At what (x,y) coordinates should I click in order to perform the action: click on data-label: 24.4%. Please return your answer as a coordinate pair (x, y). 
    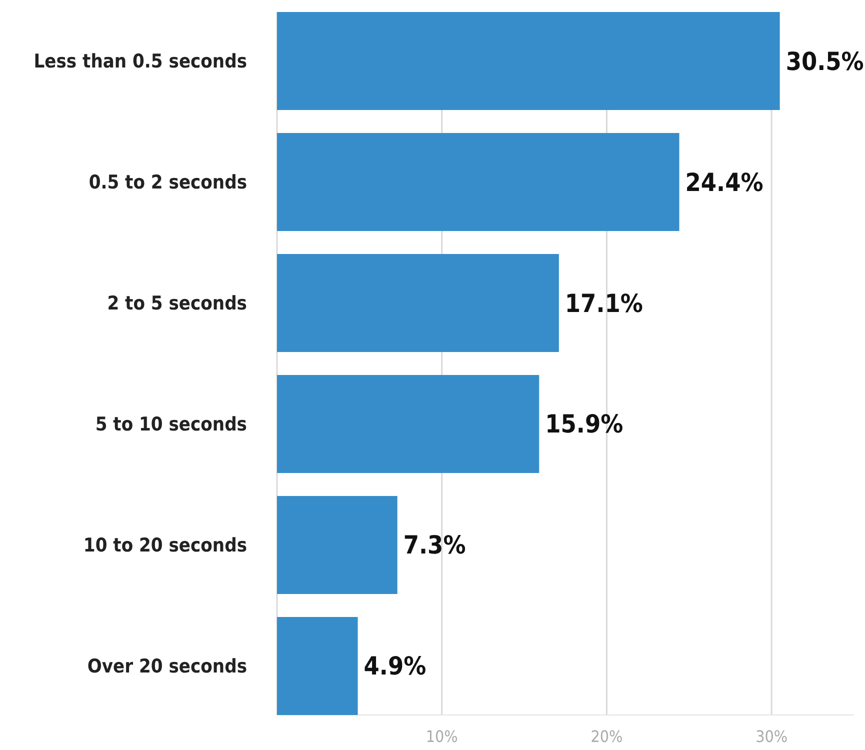
    Looking at the image, I should click on (724, 182).